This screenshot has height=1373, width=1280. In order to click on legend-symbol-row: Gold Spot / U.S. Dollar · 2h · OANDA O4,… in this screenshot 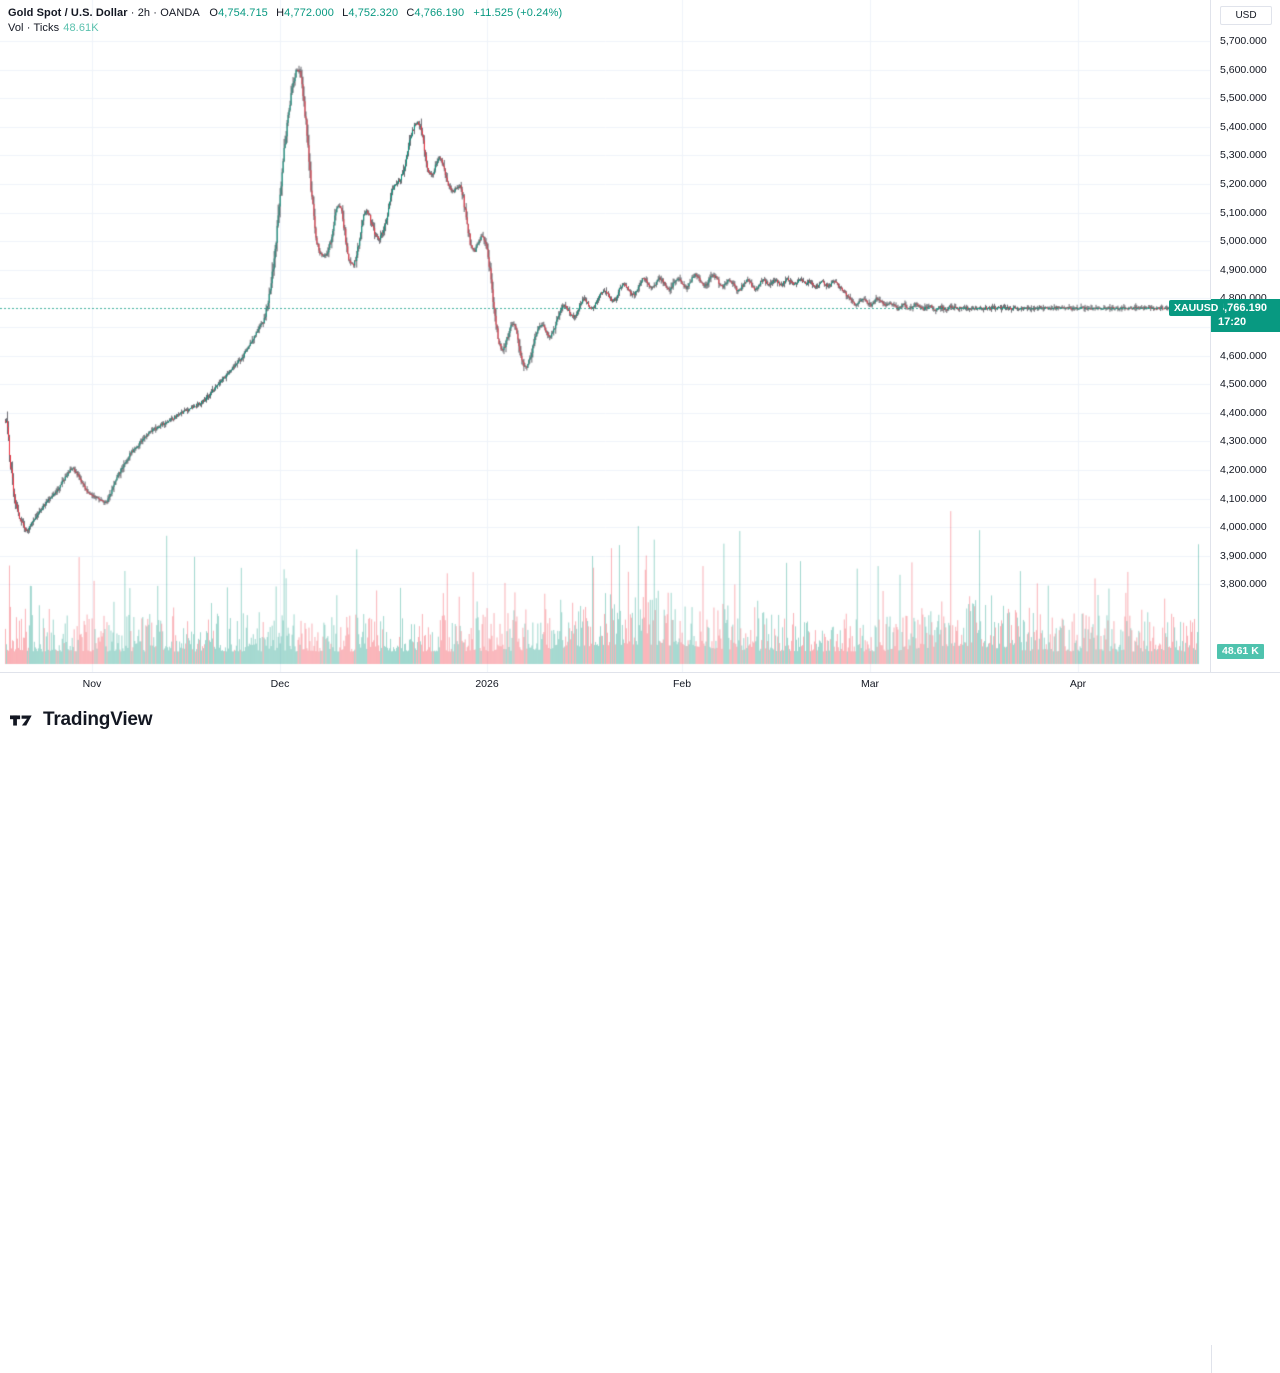, I will do `click(285, 13)`.